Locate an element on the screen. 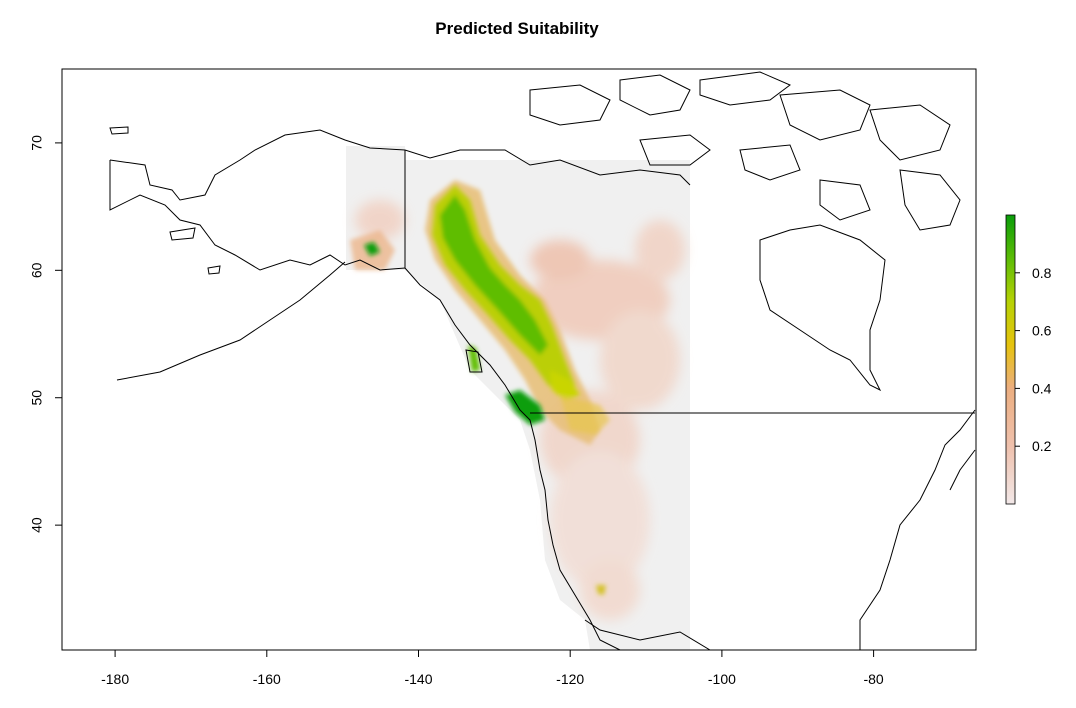 The width and height of the screenshot is (1076, 708). y-tick-label: 50 is located at coordinates (37, 398).